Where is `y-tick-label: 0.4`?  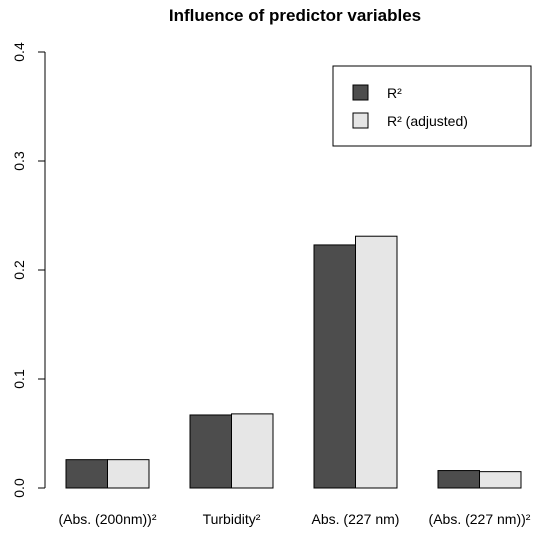 y-tick-label: 0.4 is located at coordinates (19, 52).